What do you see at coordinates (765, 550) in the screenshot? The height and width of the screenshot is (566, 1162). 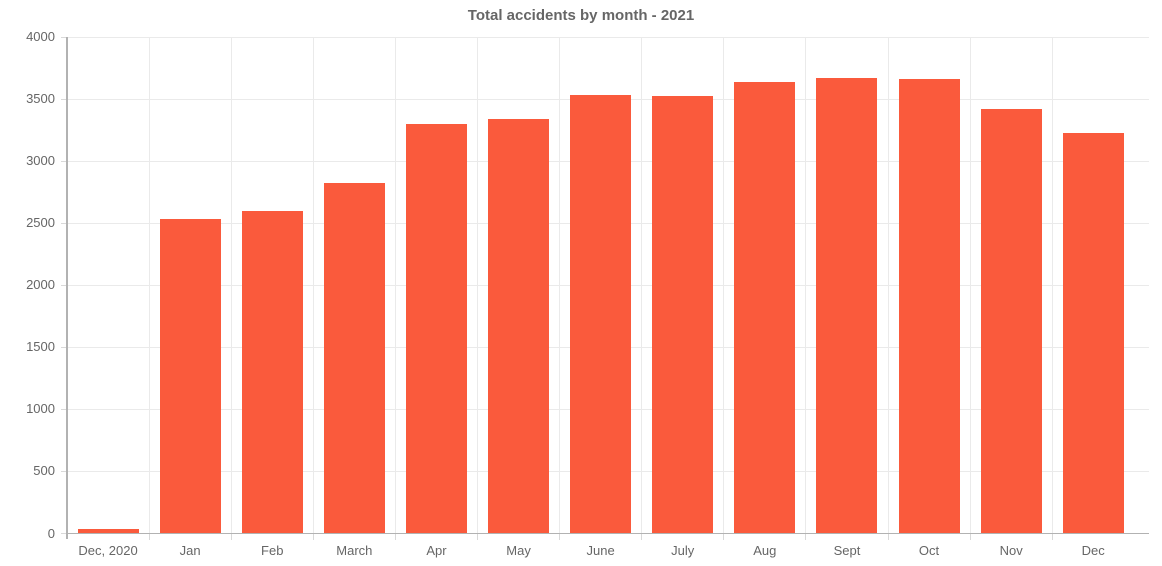 I see `x-tick-label: Aug` at bounding box center [765, 550].